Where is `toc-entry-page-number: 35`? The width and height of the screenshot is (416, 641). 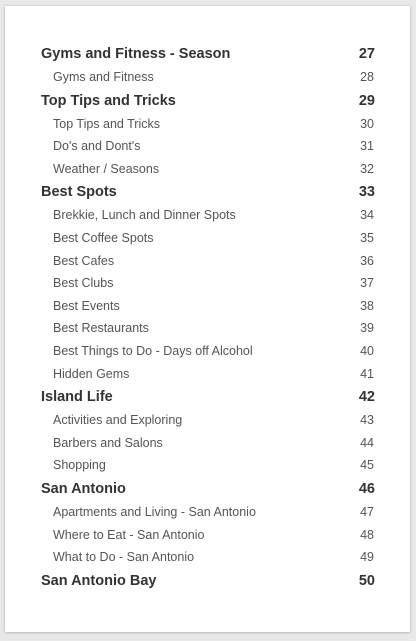
toc-entry-page-number: 35 is located at coordinates (367, 237).